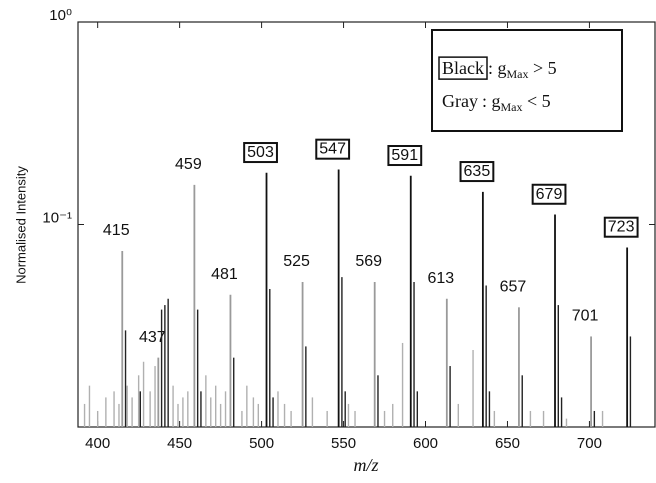  I want to click on peak-label: 591, so click(404, 155).